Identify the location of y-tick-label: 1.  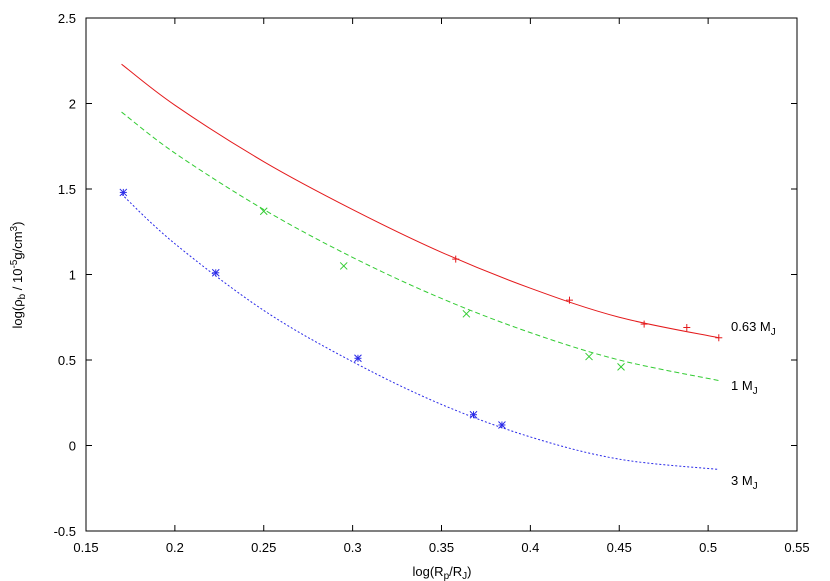
(72, 275).